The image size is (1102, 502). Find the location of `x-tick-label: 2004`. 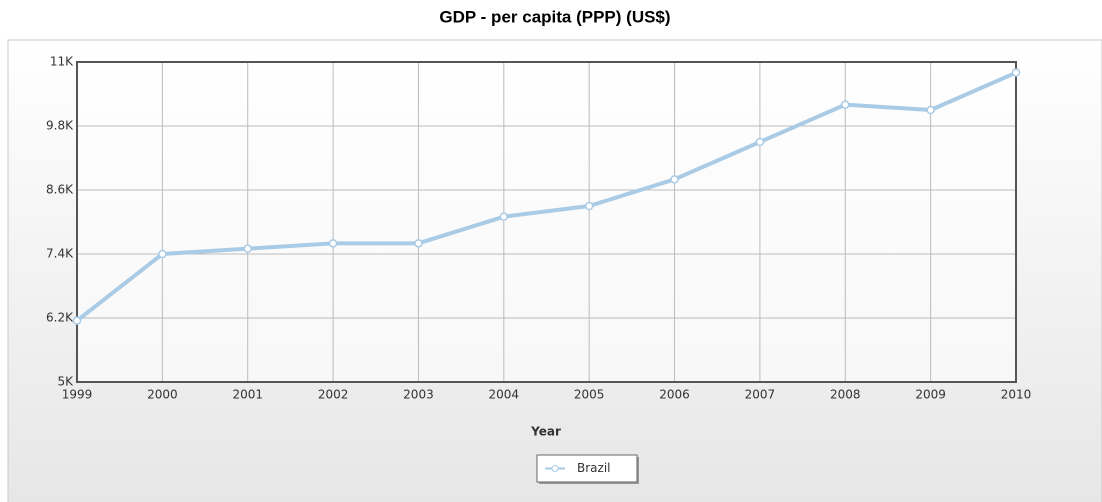

x-tick-label: 2004 is located at coordinates (504, 395).